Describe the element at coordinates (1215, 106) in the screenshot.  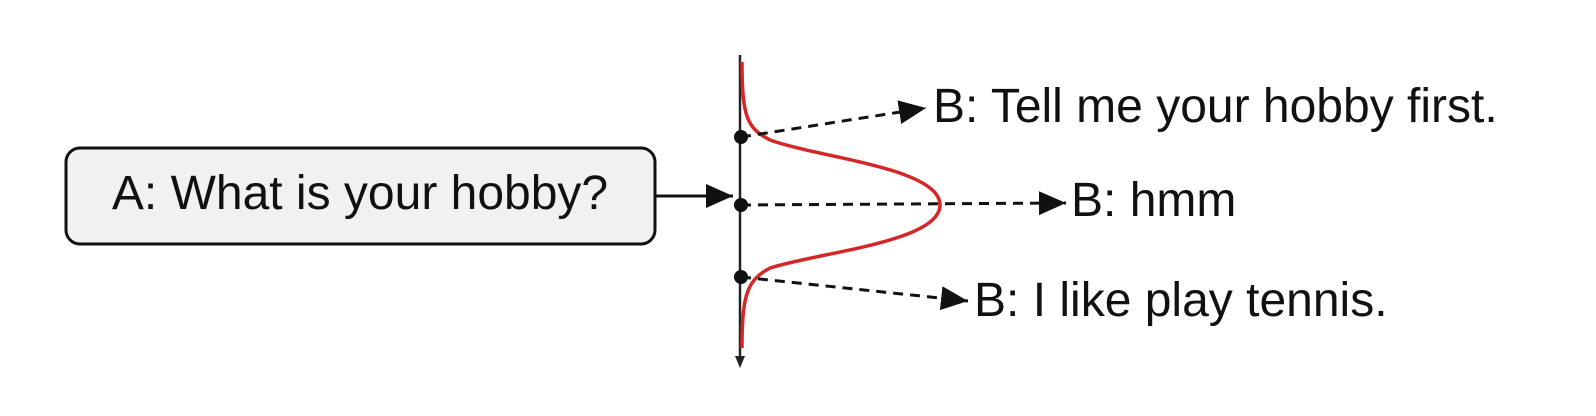
I see `response-1-text: B: Tell me your hobby first.` at that location.